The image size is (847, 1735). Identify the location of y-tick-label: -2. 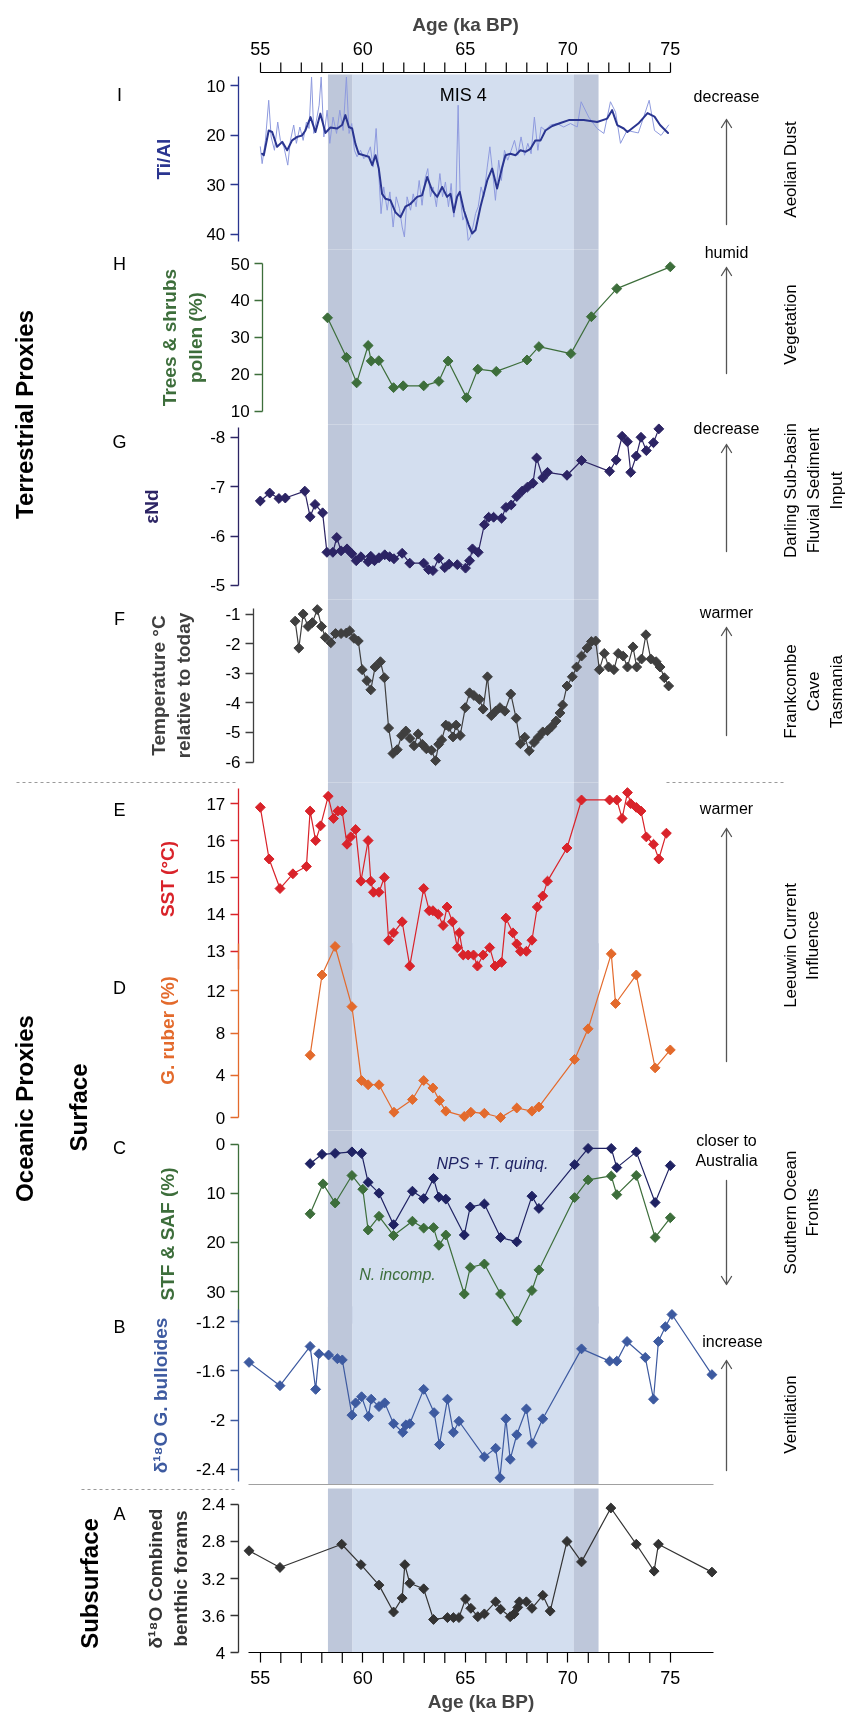
(218, 1421).